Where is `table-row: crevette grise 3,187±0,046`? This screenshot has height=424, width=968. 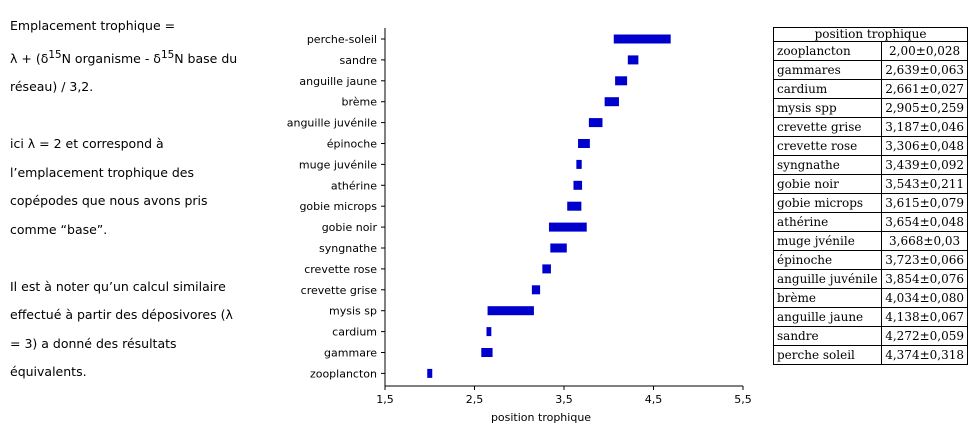
table-row: crevette grise 3,187±0,046 is located at coordinates (870, 127).